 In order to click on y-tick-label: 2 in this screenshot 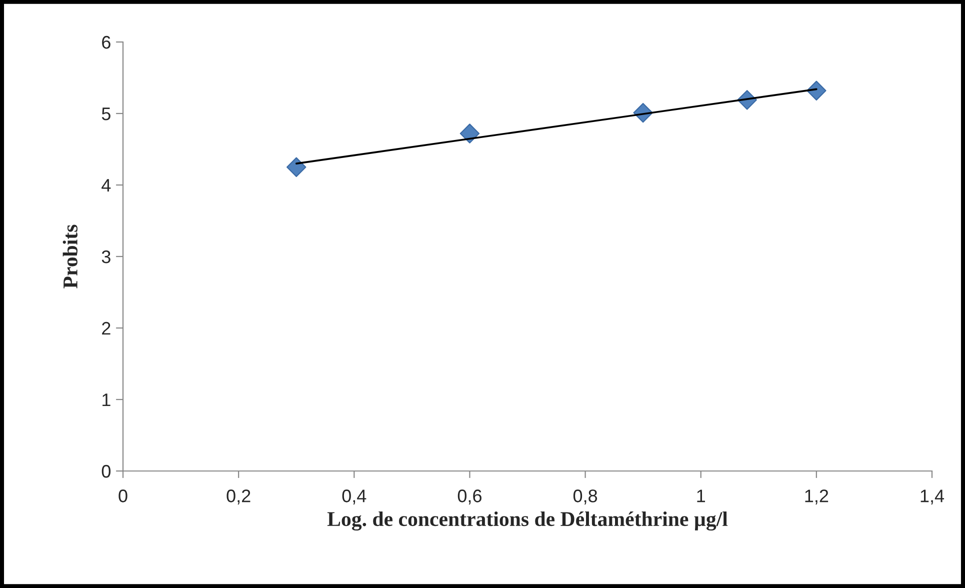, I will do `click(106, 328)`.